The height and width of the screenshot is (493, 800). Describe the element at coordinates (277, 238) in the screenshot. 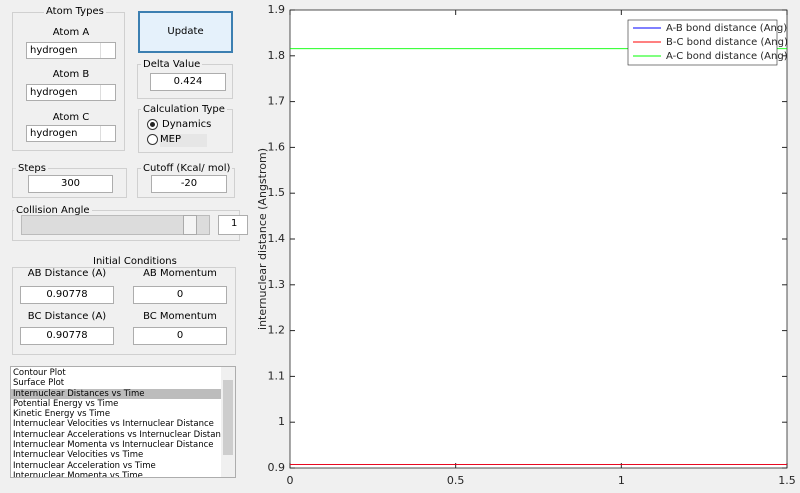

I see `y-tick-label: 1.4` at that location.